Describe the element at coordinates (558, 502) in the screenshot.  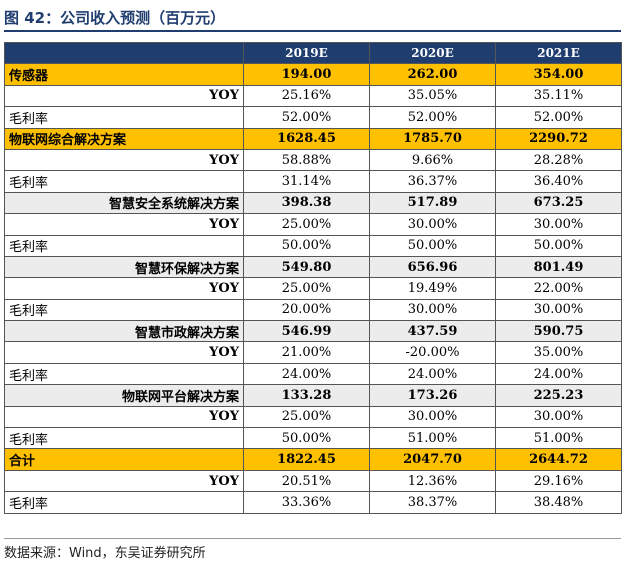
I see `value-cell-2021e: 38.48%` at that location.